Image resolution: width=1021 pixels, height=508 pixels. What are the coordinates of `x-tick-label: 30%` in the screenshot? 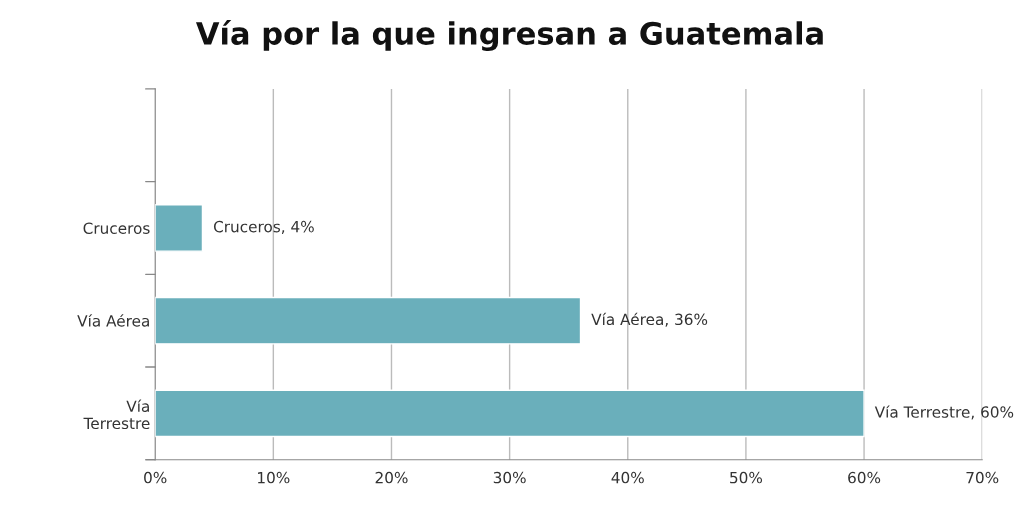 It's located at (509, 477).